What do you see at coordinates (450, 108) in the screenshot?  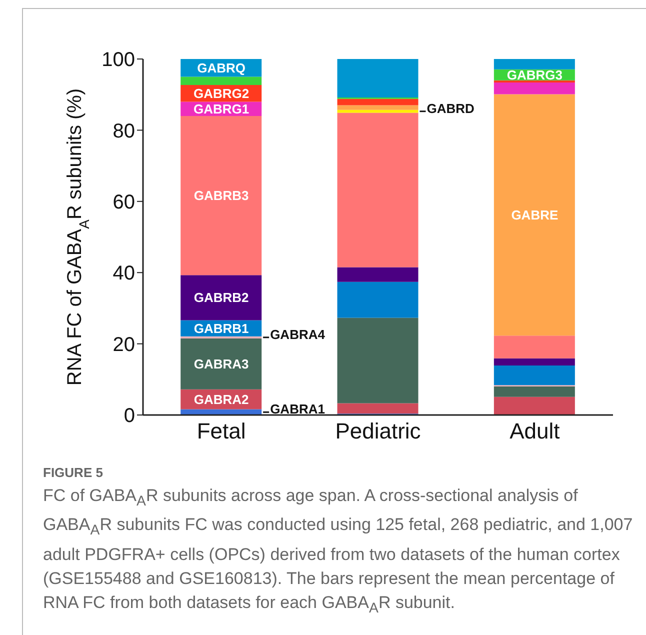 I see `series-label: GABRD` at bounding box center [450, 108].